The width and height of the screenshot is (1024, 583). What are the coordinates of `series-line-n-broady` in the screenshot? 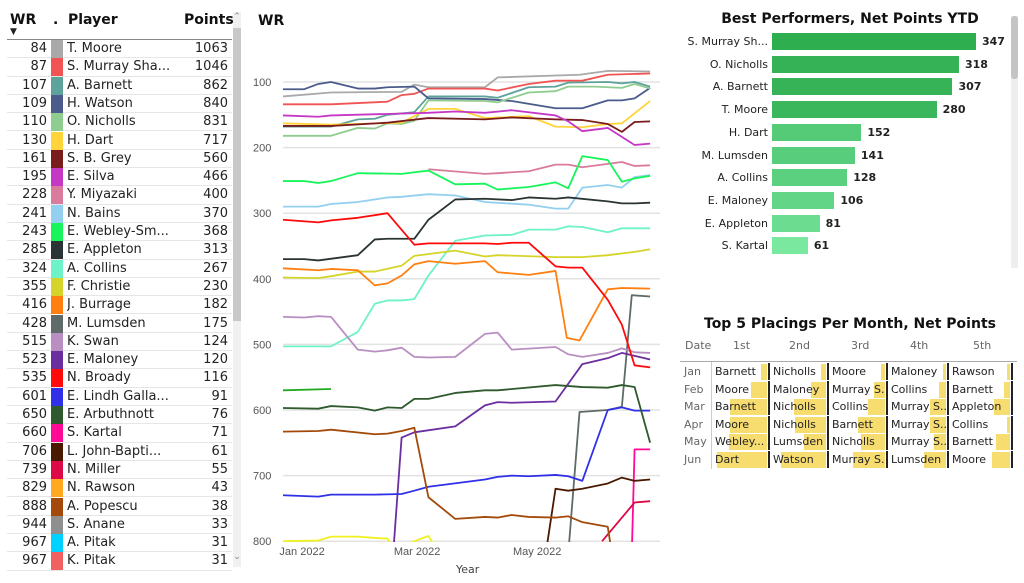 It's located at (466, 290).